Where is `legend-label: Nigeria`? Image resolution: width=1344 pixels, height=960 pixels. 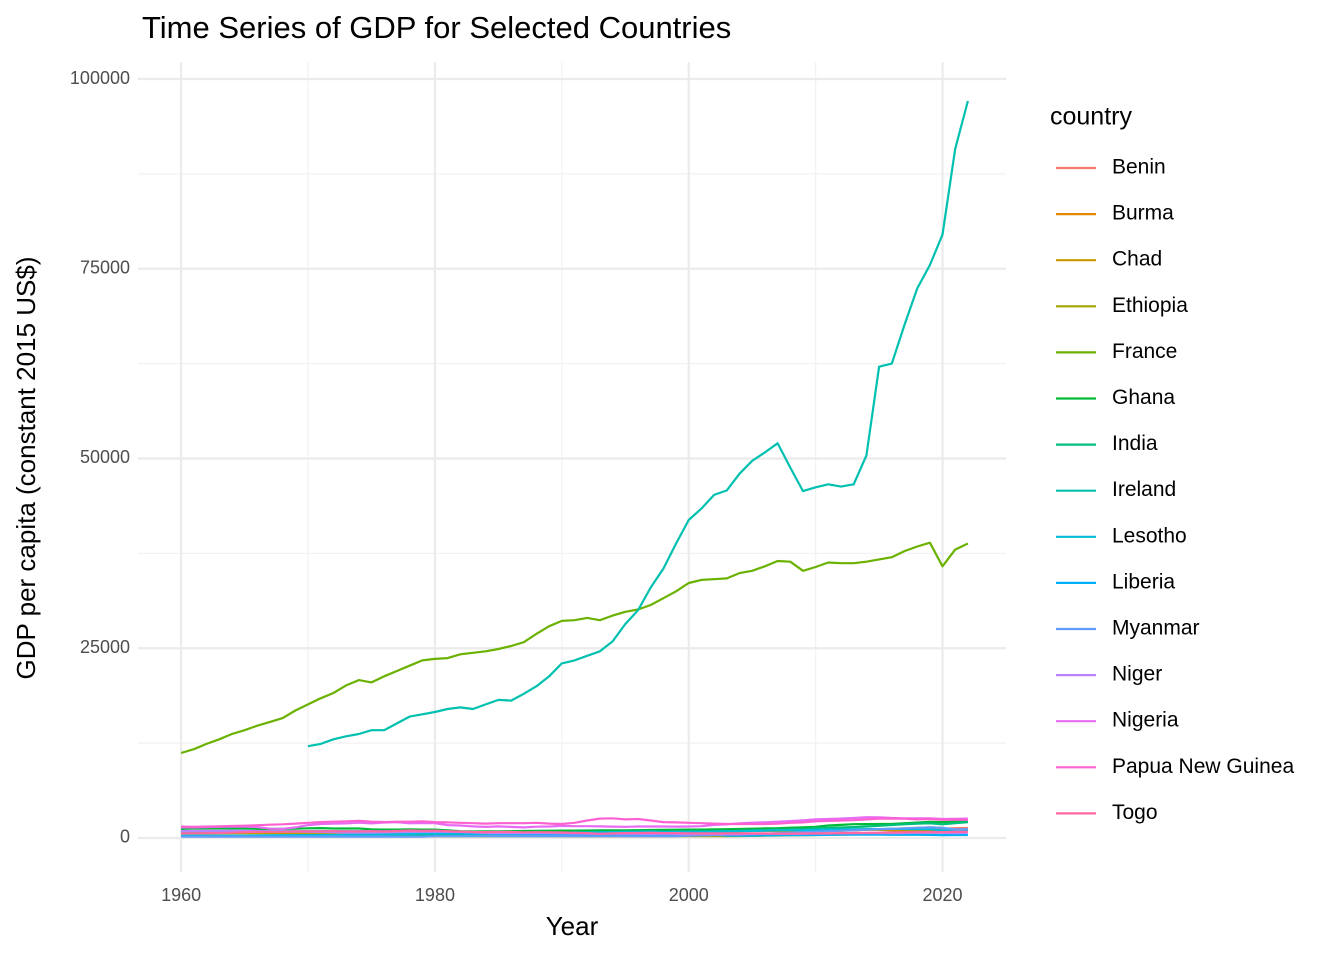 legend-label: Nigeria is located at coordinates (1145, 720).